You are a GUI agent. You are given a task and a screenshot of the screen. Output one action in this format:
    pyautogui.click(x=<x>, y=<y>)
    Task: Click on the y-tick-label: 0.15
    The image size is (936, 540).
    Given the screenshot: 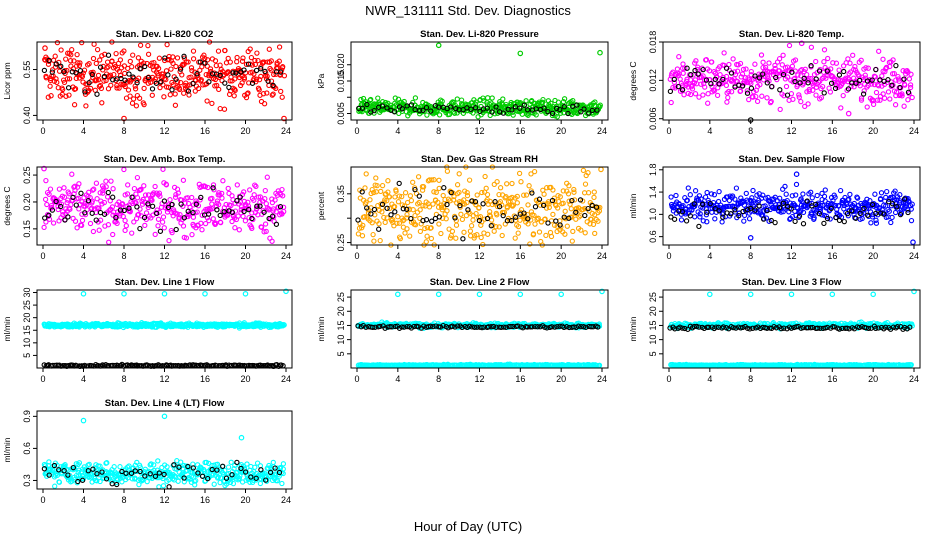 What is the action you would take?
    pyautogui.click(x=27, y=229)
    